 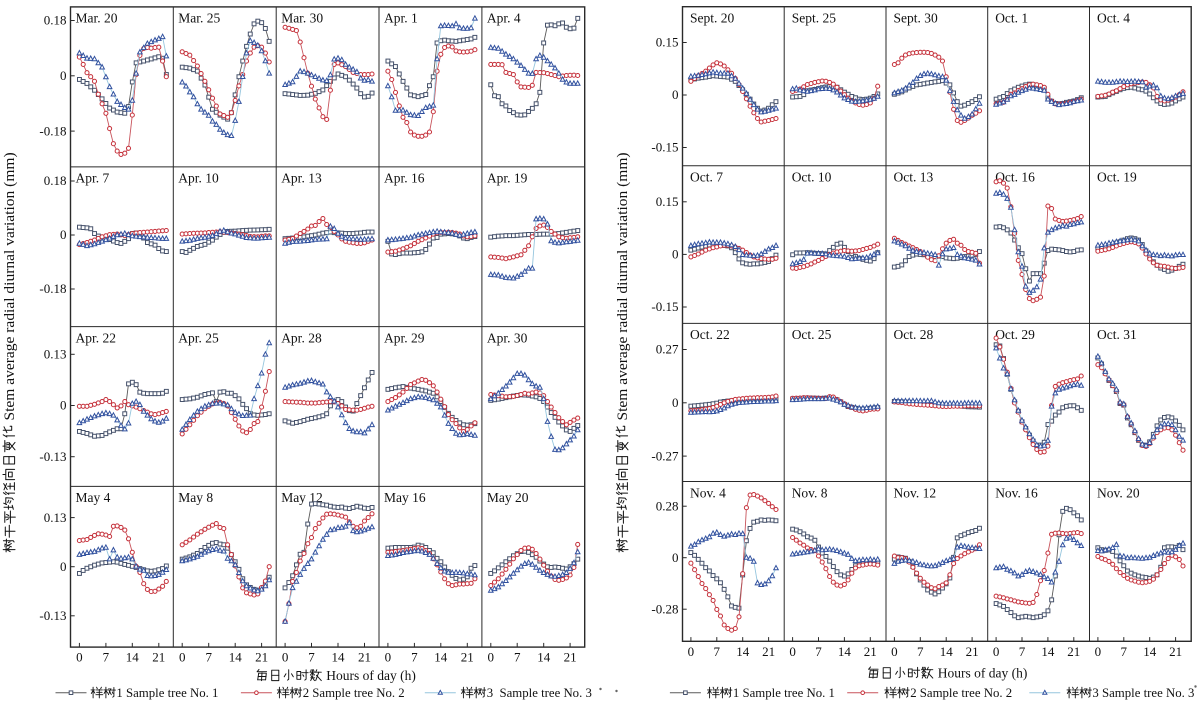 I want to click on svg-text: -0.28, so click(x=664, y=608).